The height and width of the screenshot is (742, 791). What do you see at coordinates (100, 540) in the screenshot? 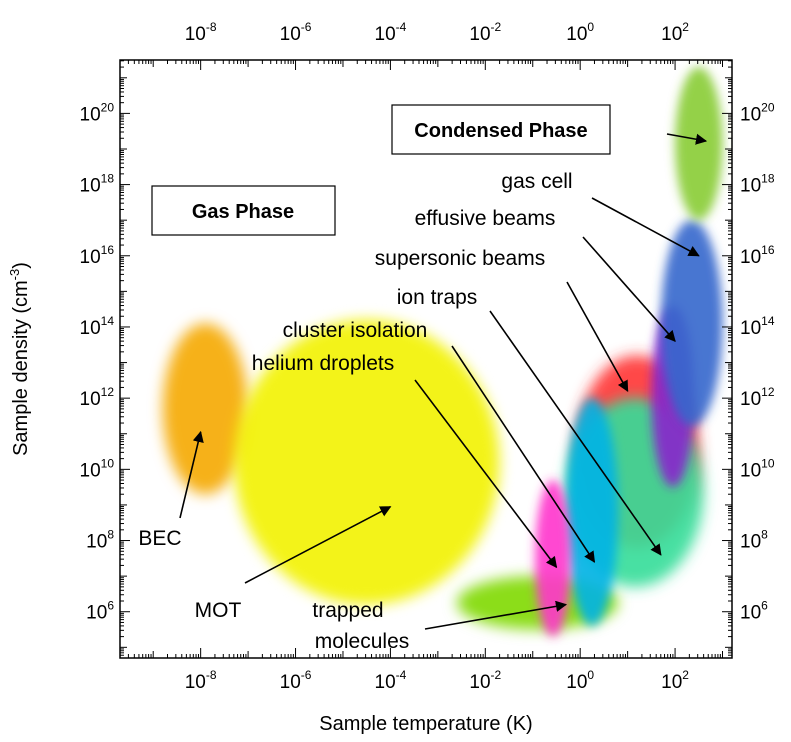
I see `y-tick-label-left: 10⁸` at bounding box center [100, 540].